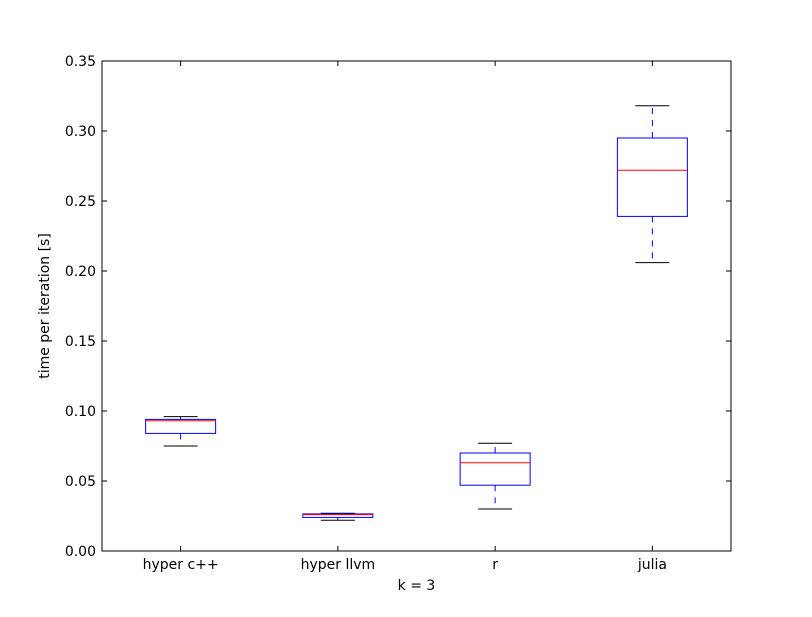 This screenshot has width=812, height=617. I want to click on y-tick-label: 0.35, so click(80, 62).